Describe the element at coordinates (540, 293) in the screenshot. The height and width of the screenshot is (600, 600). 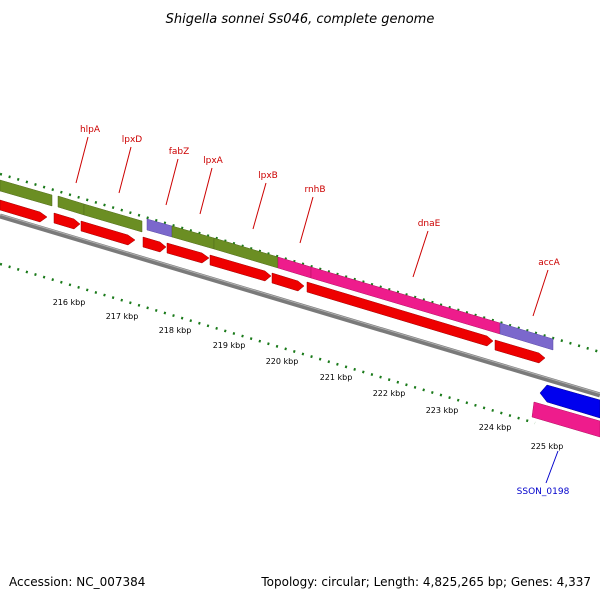
I see `leader-accA` at that location.